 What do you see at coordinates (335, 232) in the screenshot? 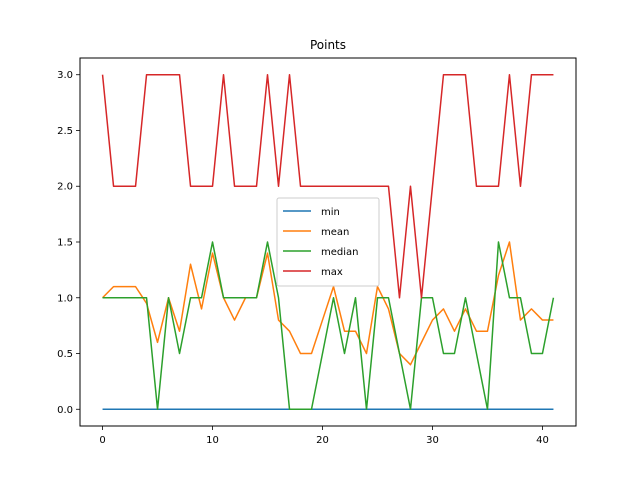
I see `legend-label-mean: mean` at bounding box center [335, 232].